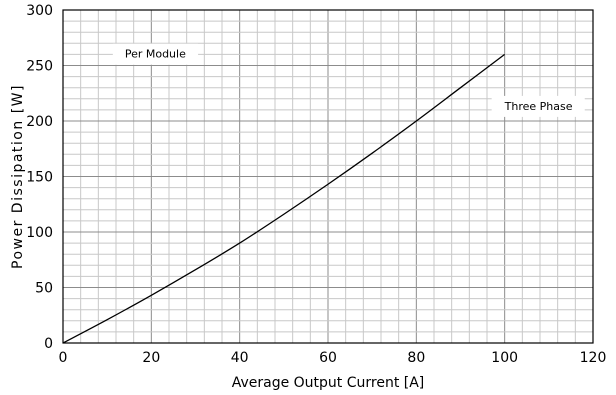  Describe the element at coordinates (151, 358) in the screenshot. I see `x-tick-label: 20` at that location.